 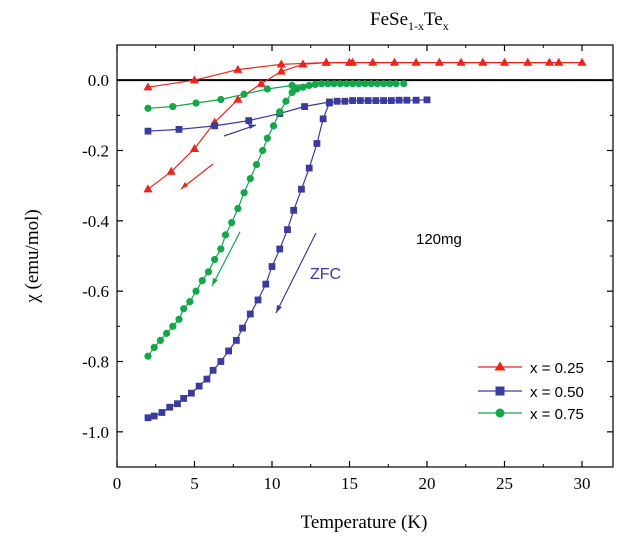 What do you see at coordinates (95, 151) in the screenshot?
I see `y-tick-label: -0.2` at bounding box center [95, 151].